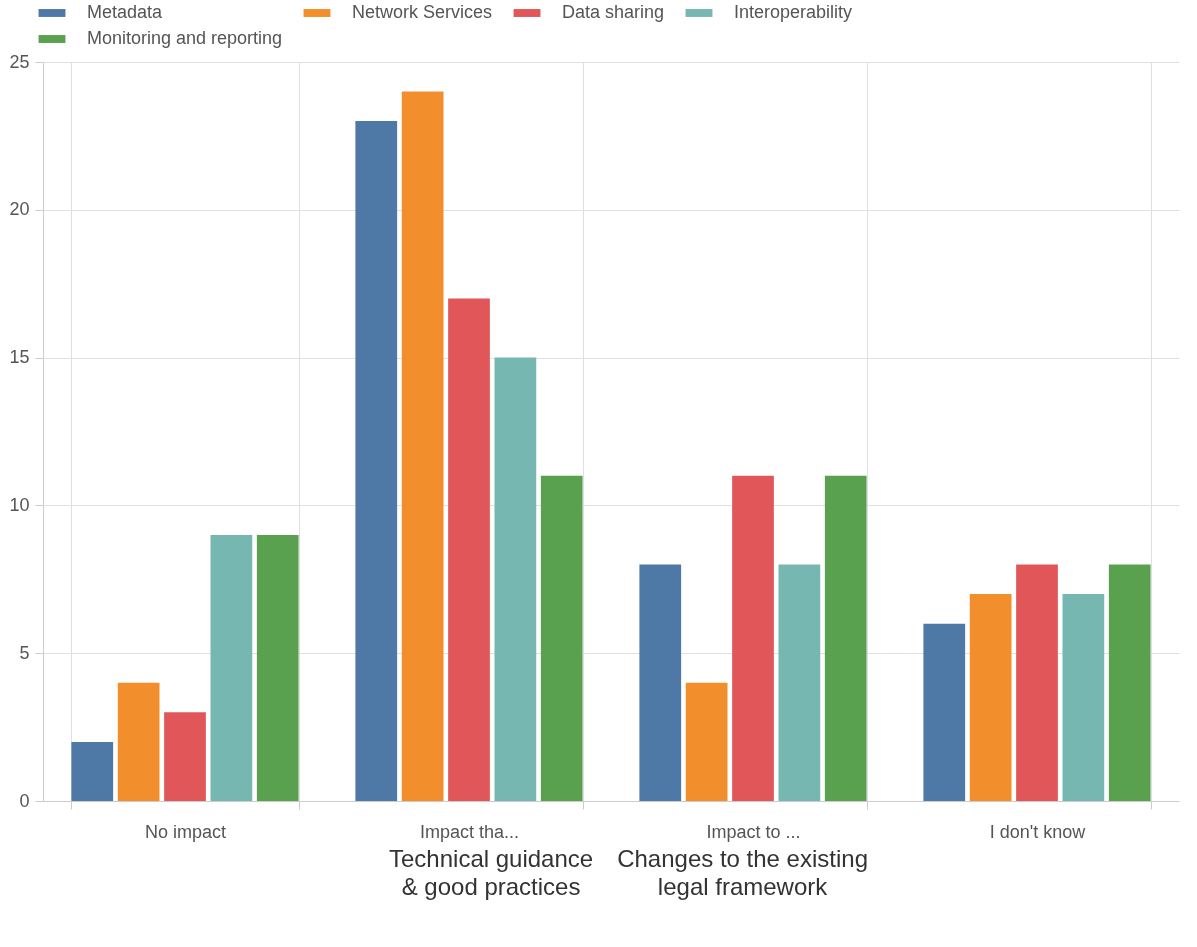  Describe the element at coordinates (24, 652) in the screenshot. I see `y-tick-label: 5` at that location.